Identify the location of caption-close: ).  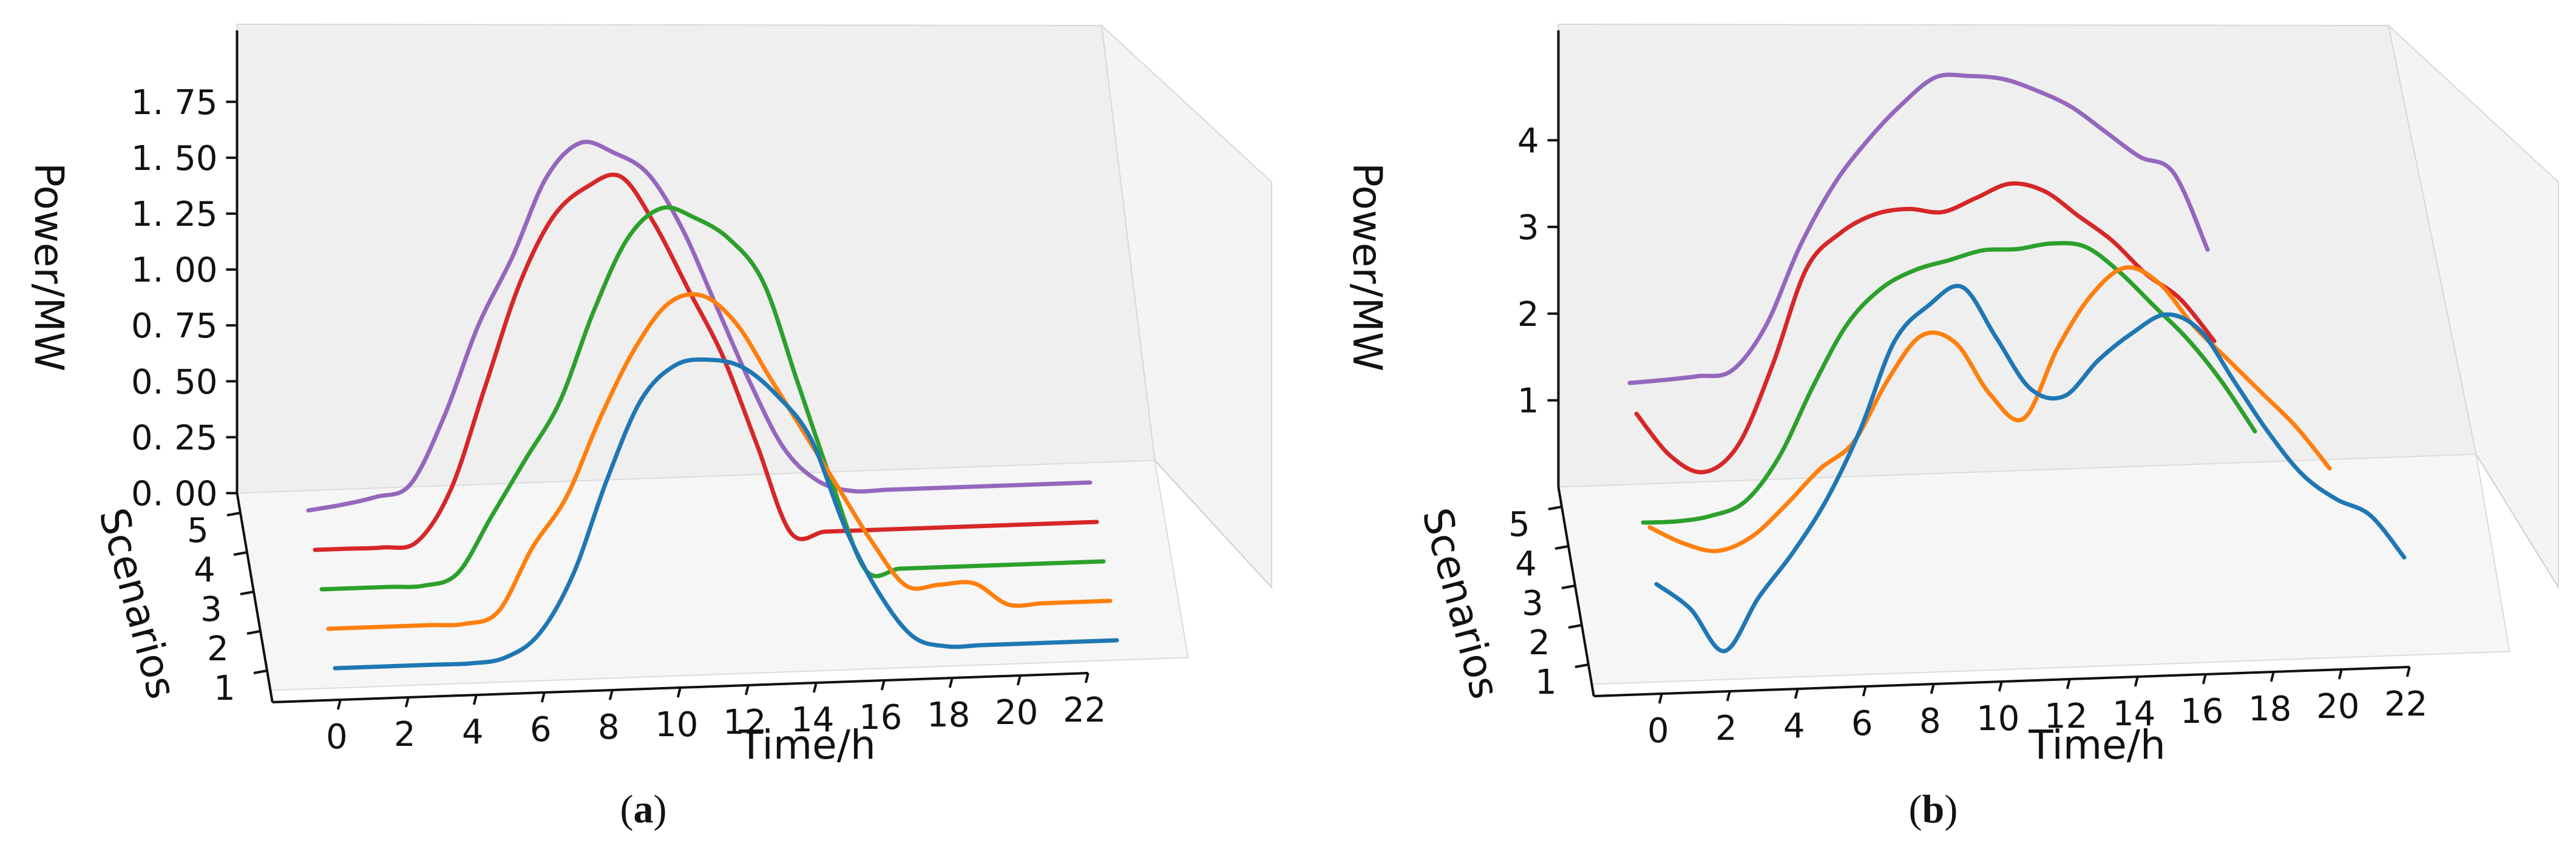
(660, 809).